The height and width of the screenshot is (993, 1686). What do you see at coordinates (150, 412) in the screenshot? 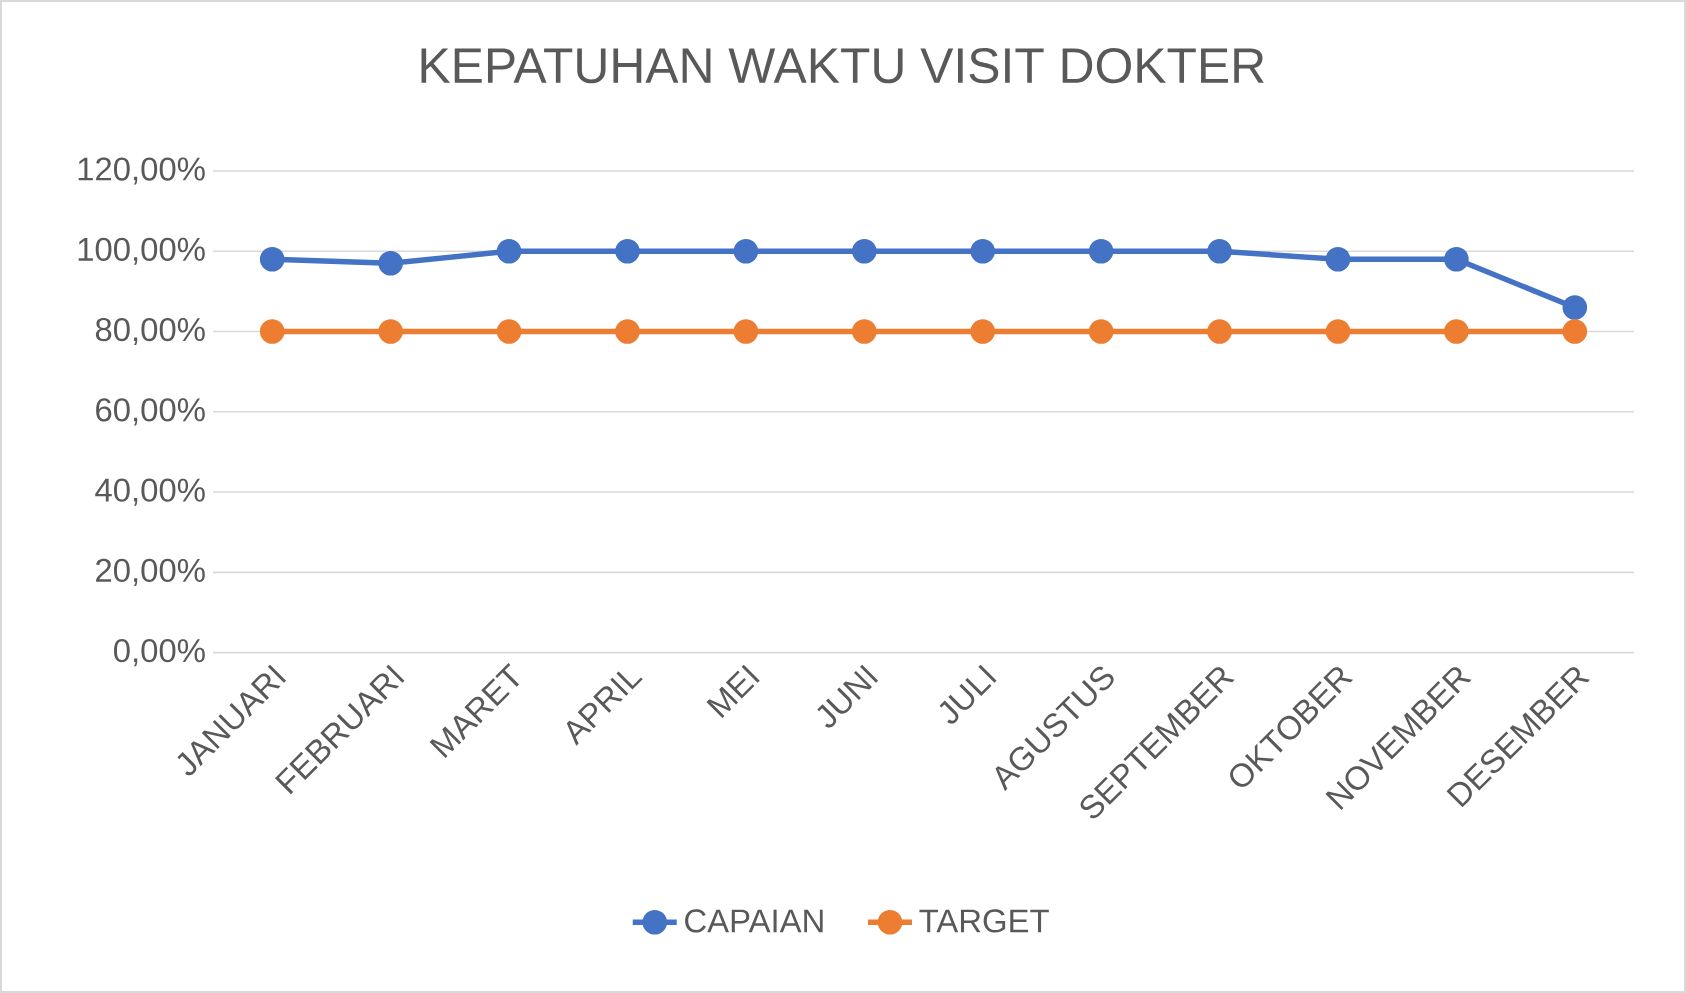
I see `y-tick-label: 60,00%` at bounding box center [150, 412].